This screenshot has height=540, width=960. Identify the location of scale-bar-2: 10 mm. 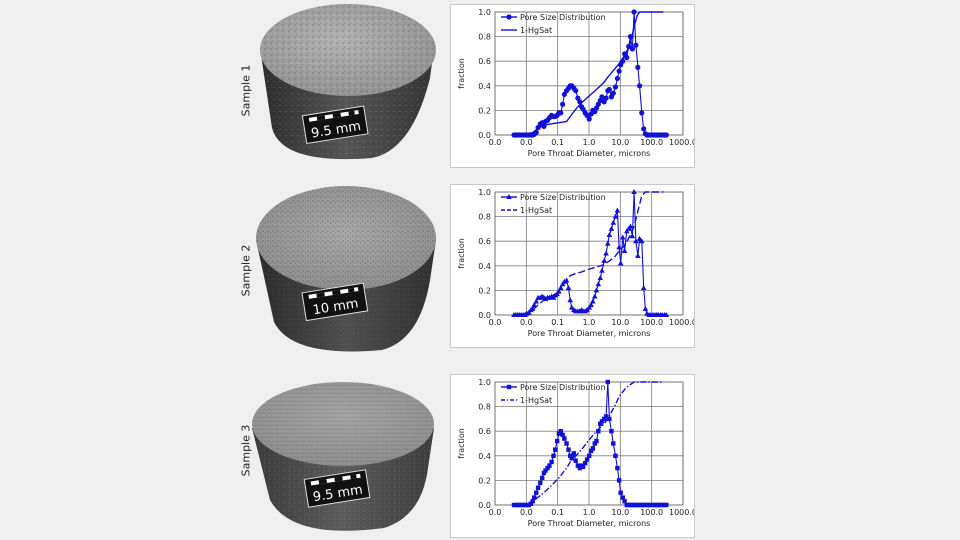
(335, 302).